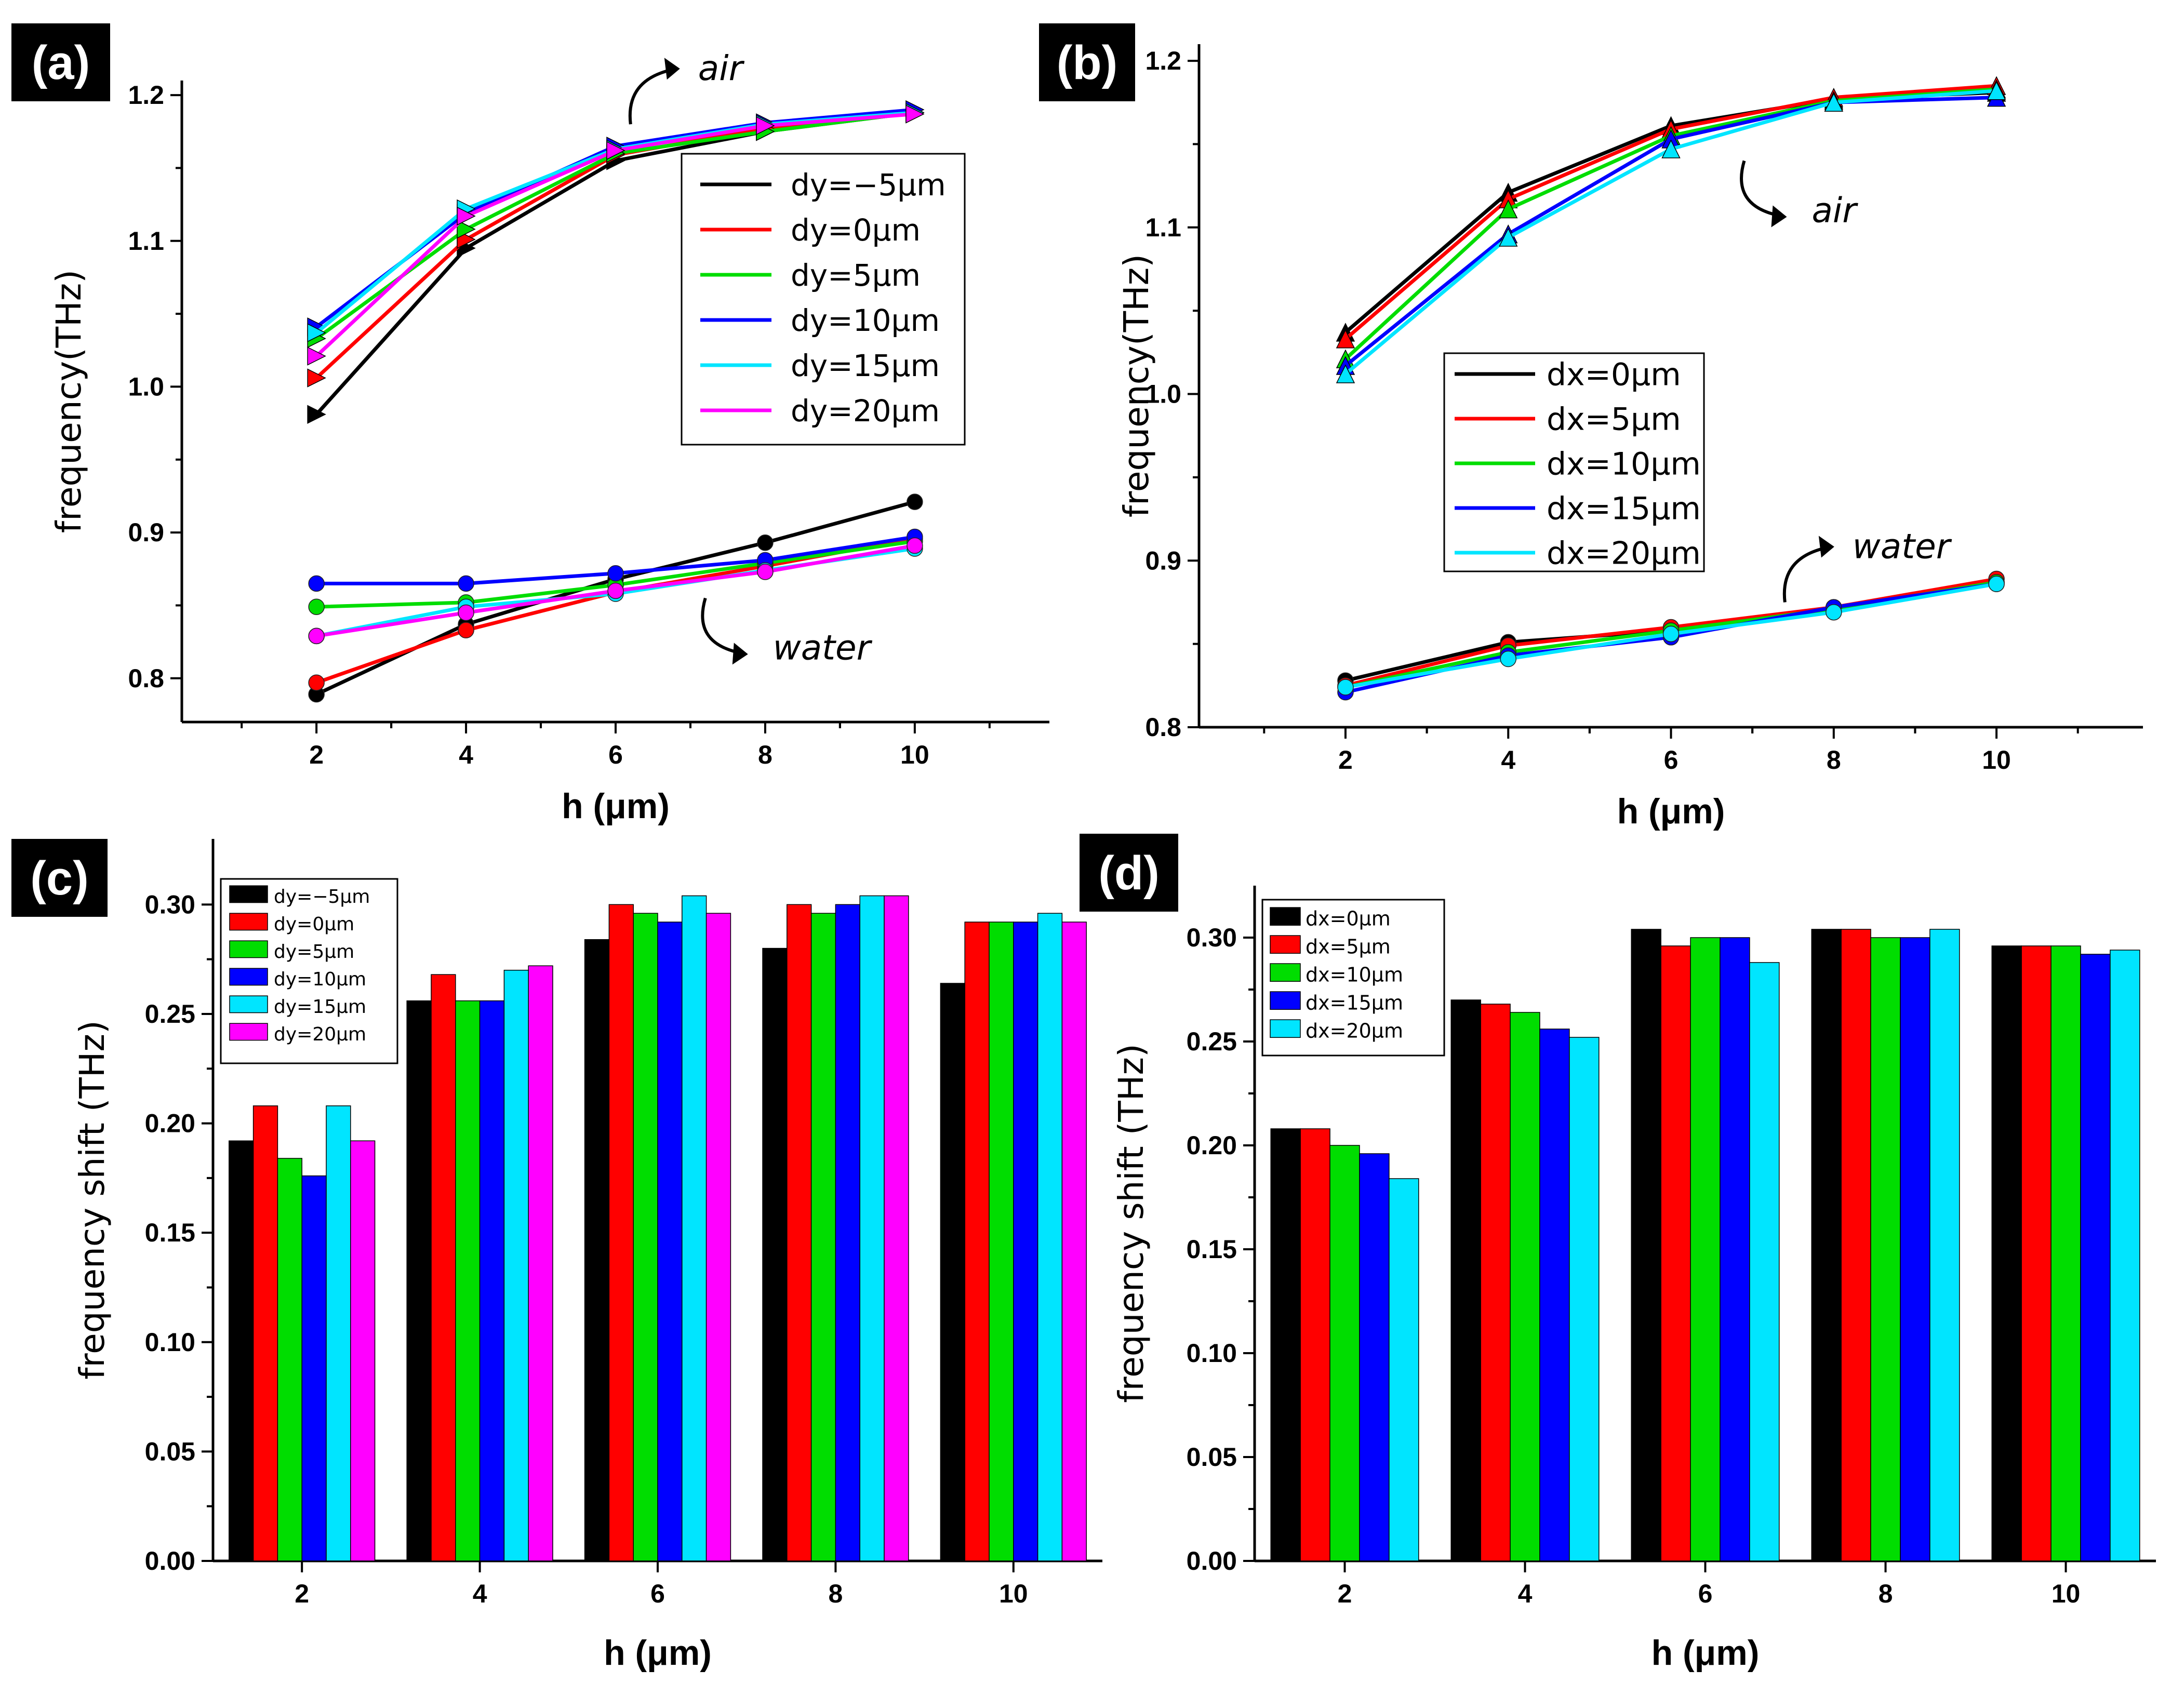  I want to click on bar-dy=−5μm-h10, so click(953, 1272).